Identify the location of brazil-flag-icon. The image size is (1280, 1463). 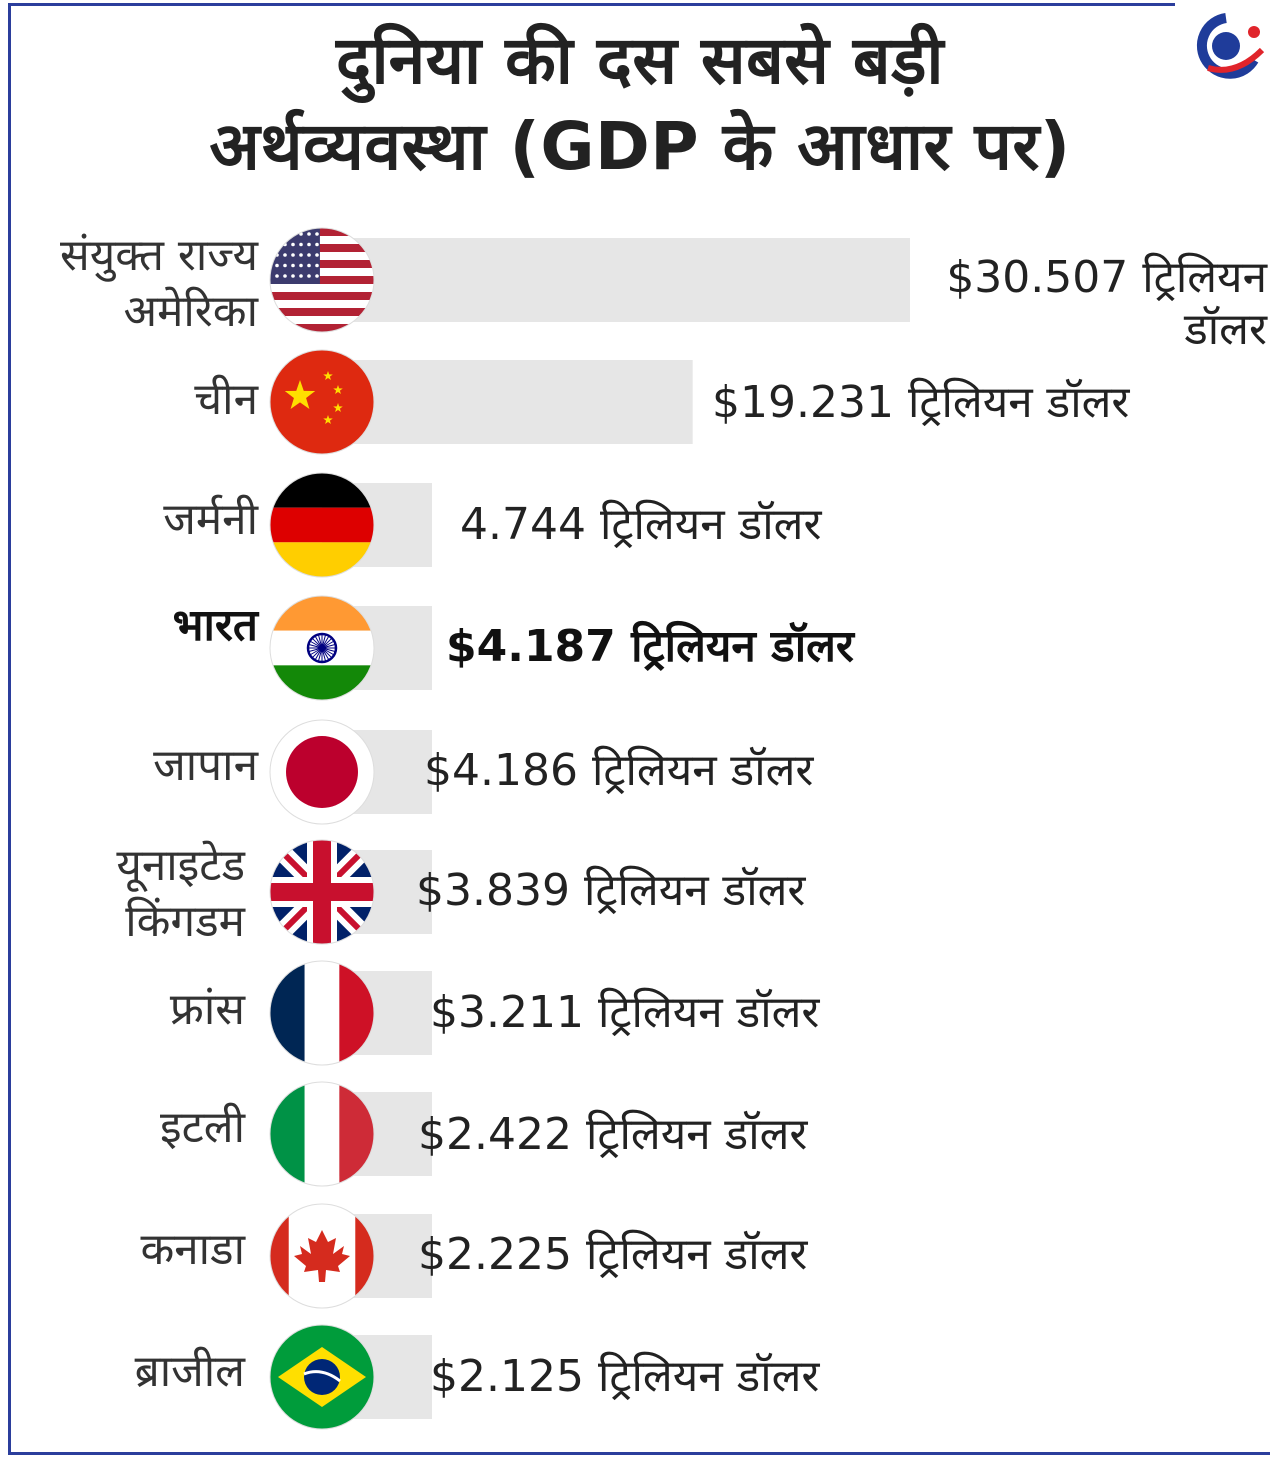
(322, 1377).